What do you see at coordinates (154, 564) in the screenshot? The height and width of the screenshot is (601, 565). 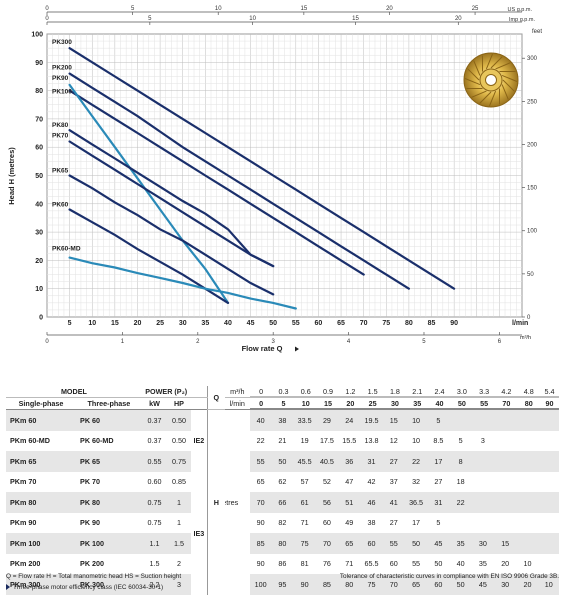 I see `power-kw: 1.5` at bounding box center [154, 564].